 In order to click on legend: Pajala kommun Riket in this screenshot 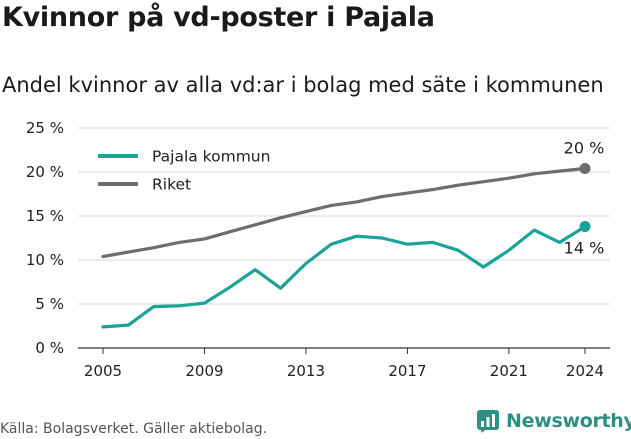, I will do `click(184, 171)`.